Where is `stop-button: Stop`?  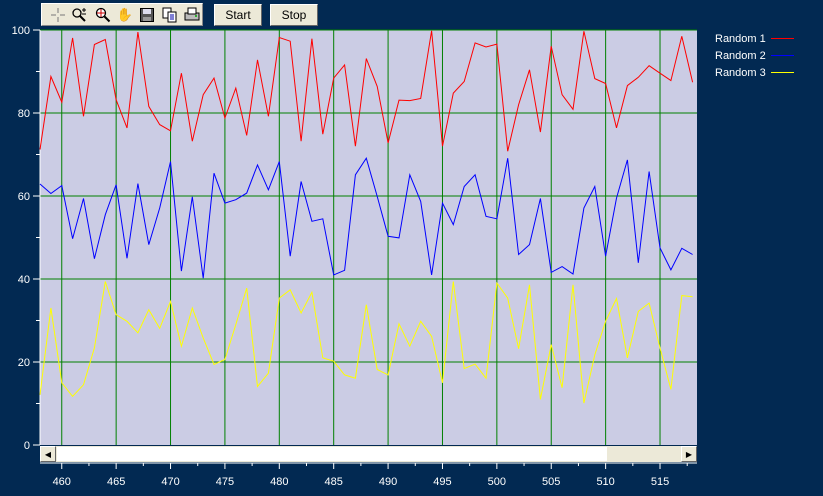 stop-button: Stop is located at coordinates (294, 15).